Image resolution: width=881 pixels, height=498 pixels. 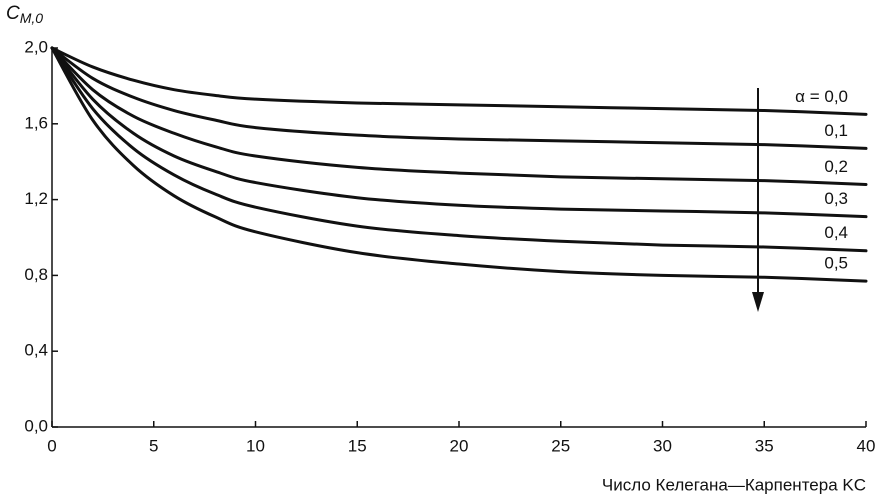 I want to click on y-tick-label: 0,0, so click(x=36, y=425).